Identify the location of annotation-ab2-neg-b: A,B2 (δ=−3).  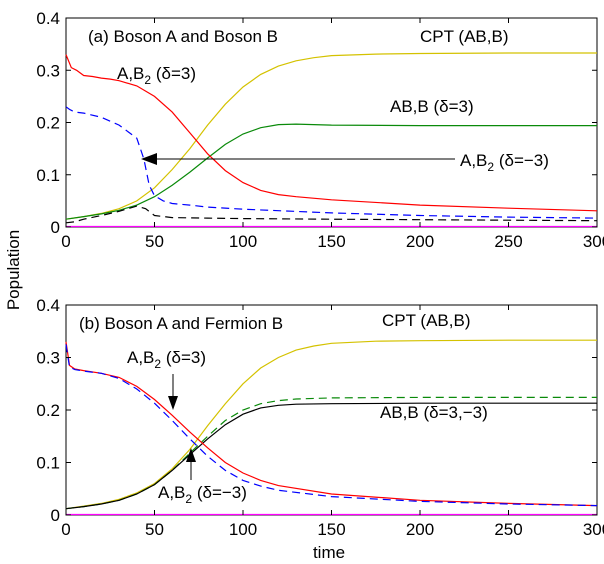
(202, 494).